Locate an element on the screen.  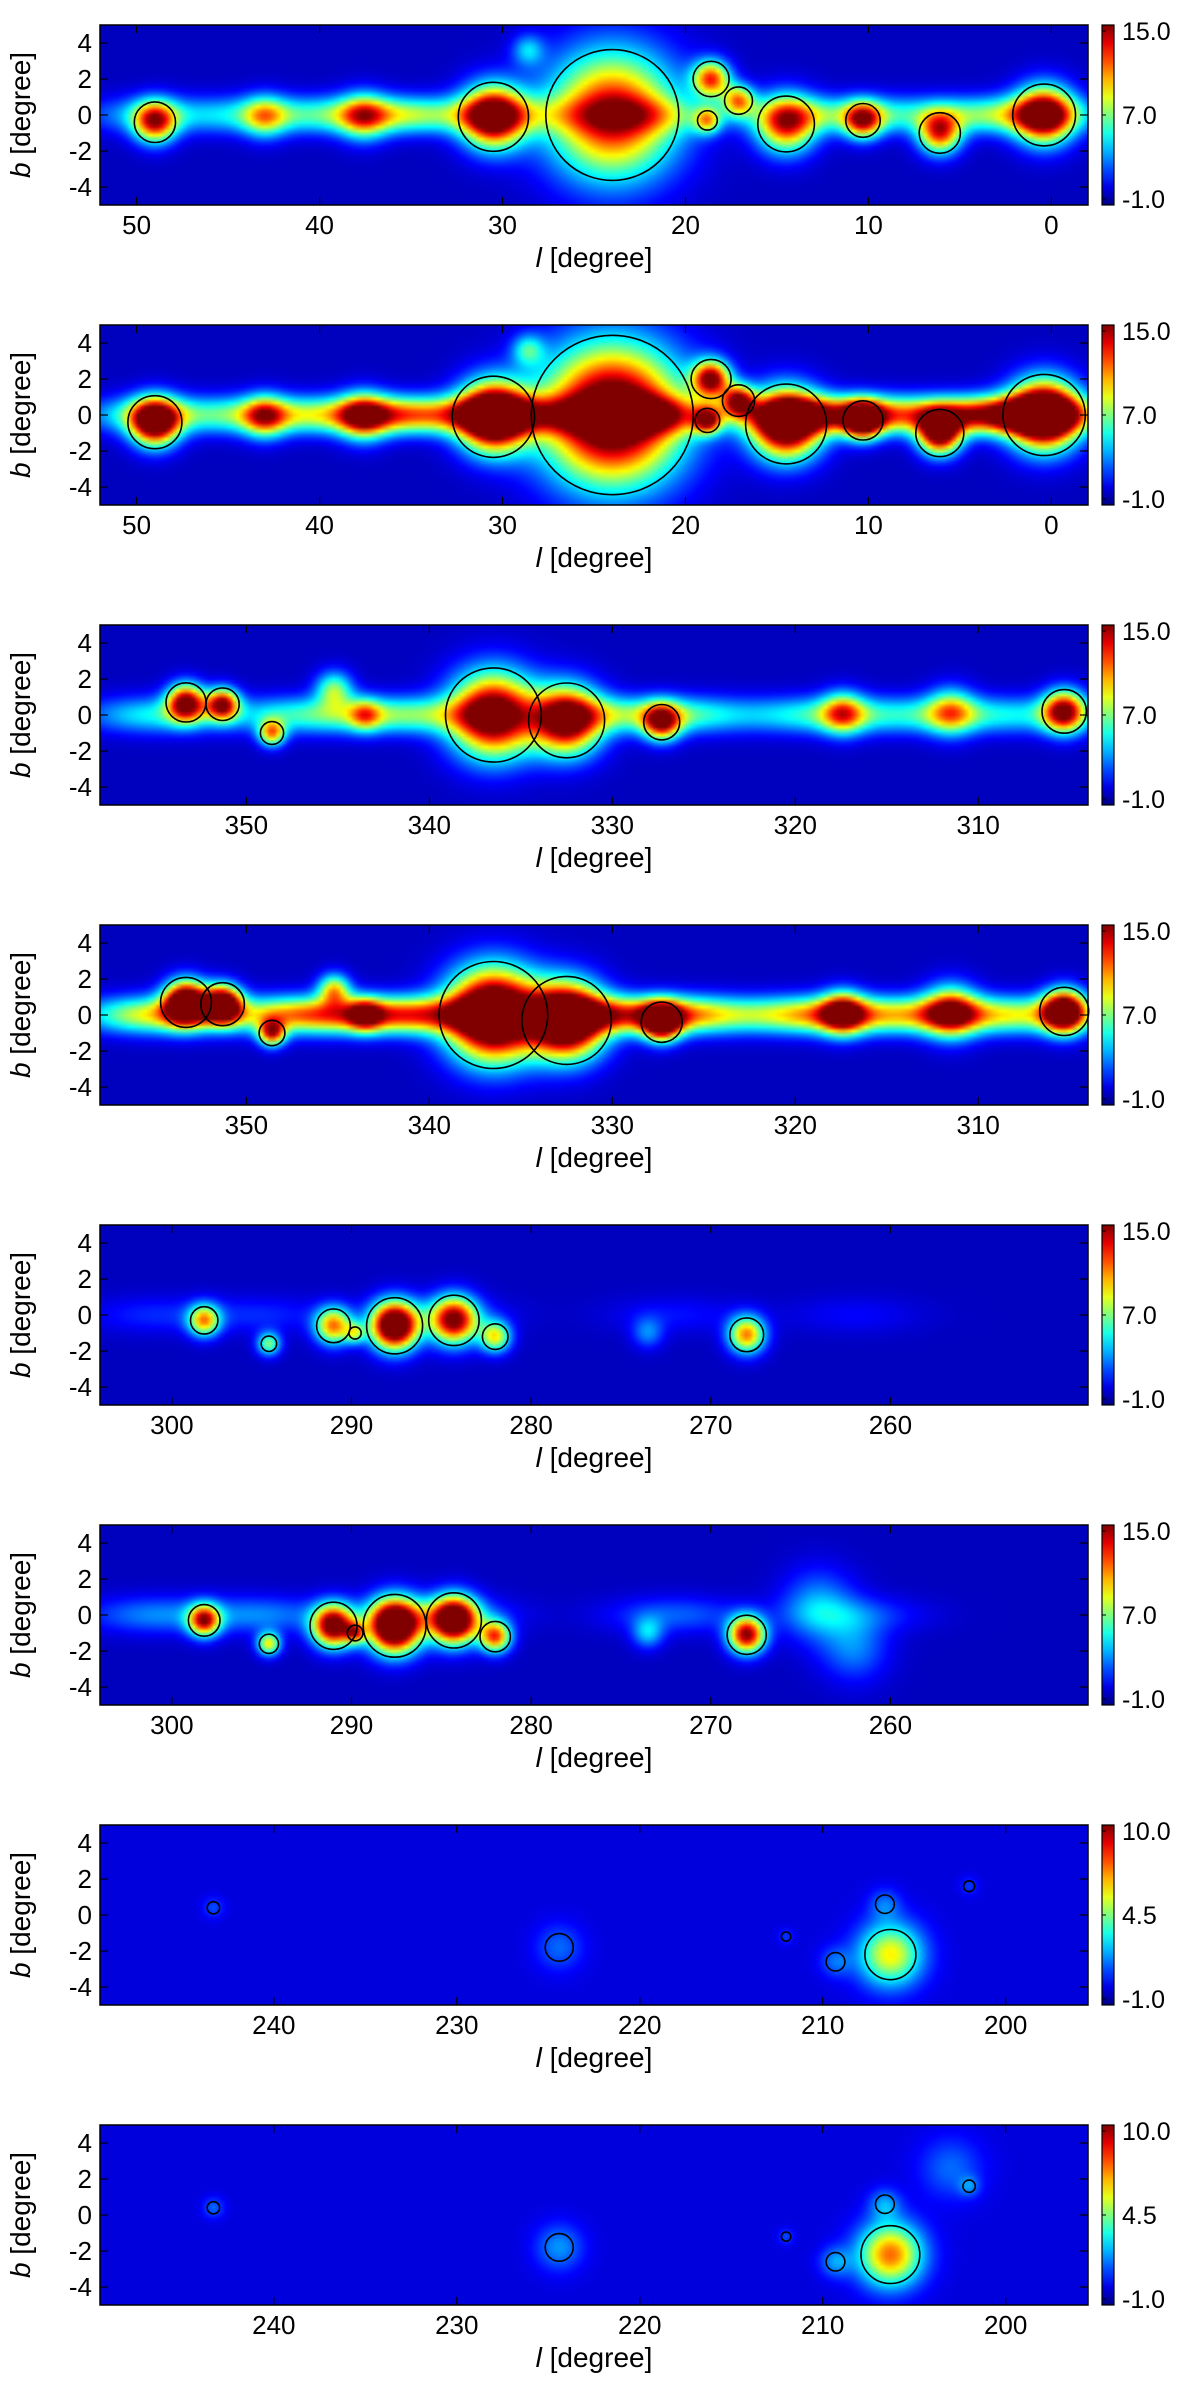
colorbar: 10.0 4.5 -1.0 is located at coordinates (1136, 1916).